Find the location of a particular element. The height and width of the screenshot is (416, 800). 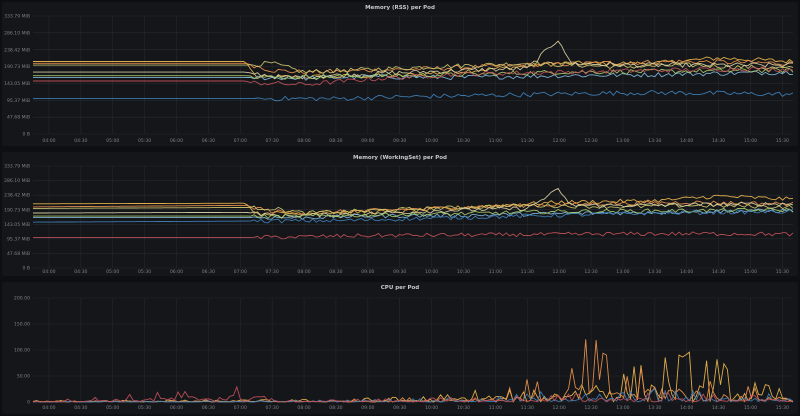

chart-title: Memory (WorkingSet) per Pod is located at coordinates (400, 158).